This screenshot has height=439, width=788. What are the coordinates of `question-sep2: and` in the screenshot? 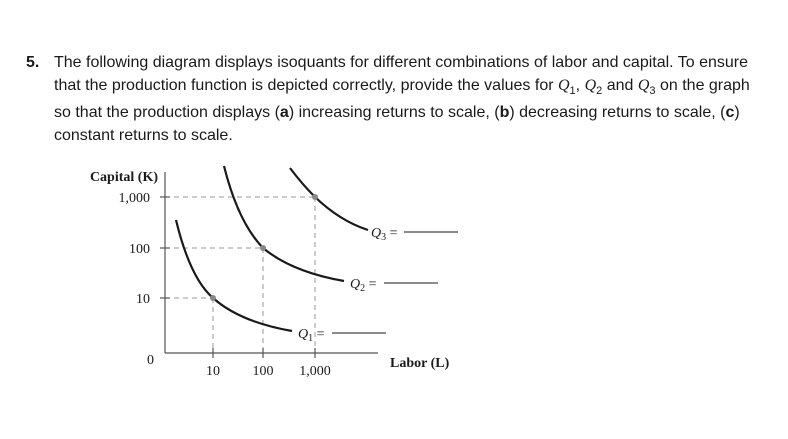 It's located at (620, 85).